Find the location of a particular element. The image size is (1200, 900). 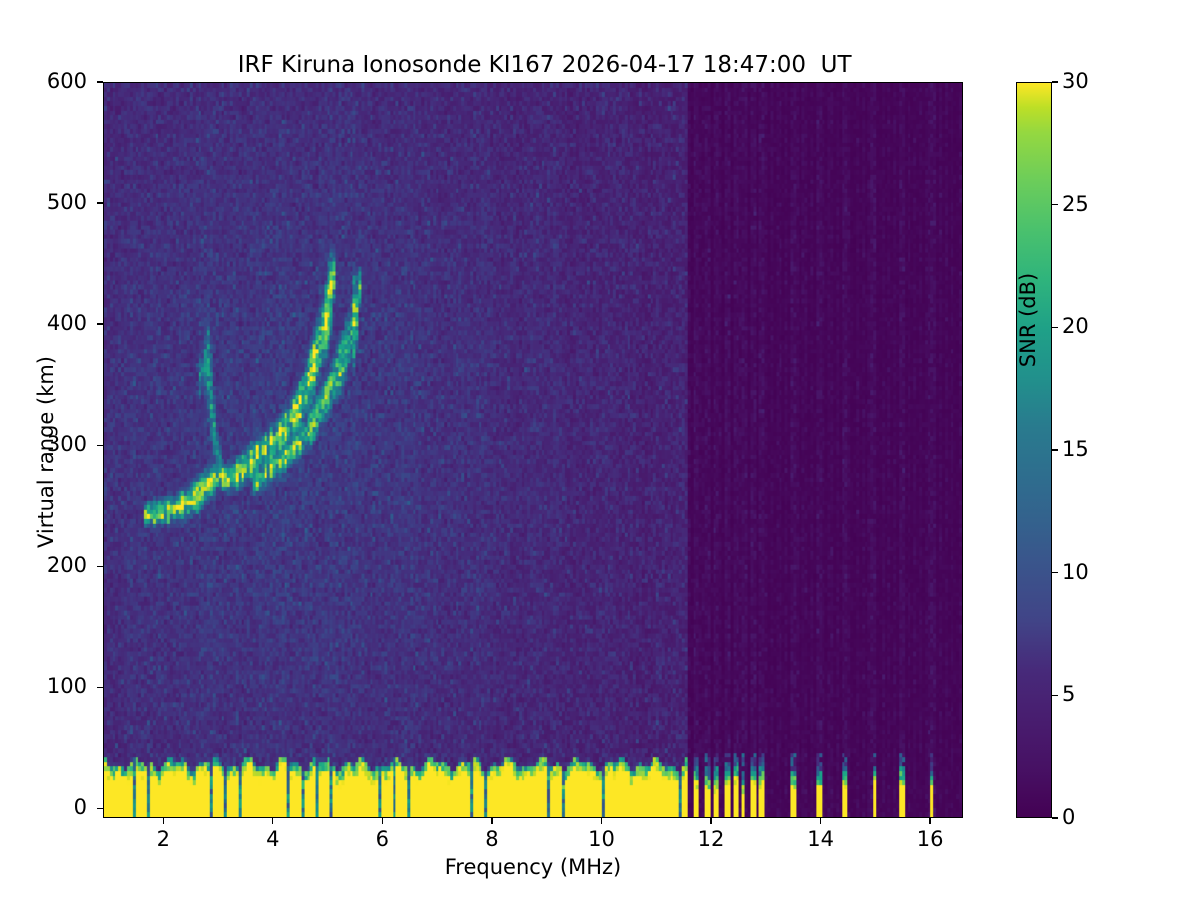

y-tick-label: 100 is located at coordinates (66, 686).